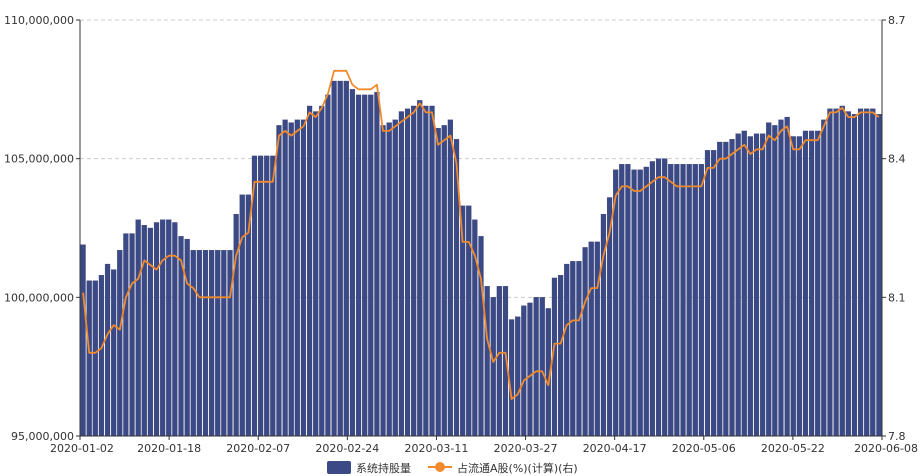 Image resolution: width=920 pixels, height=476 pixels. What do you see at coordinates (369, 468) in the screenshot?
I see `legend-item-bars: 系统持股量` at bounding box center [369, 468].